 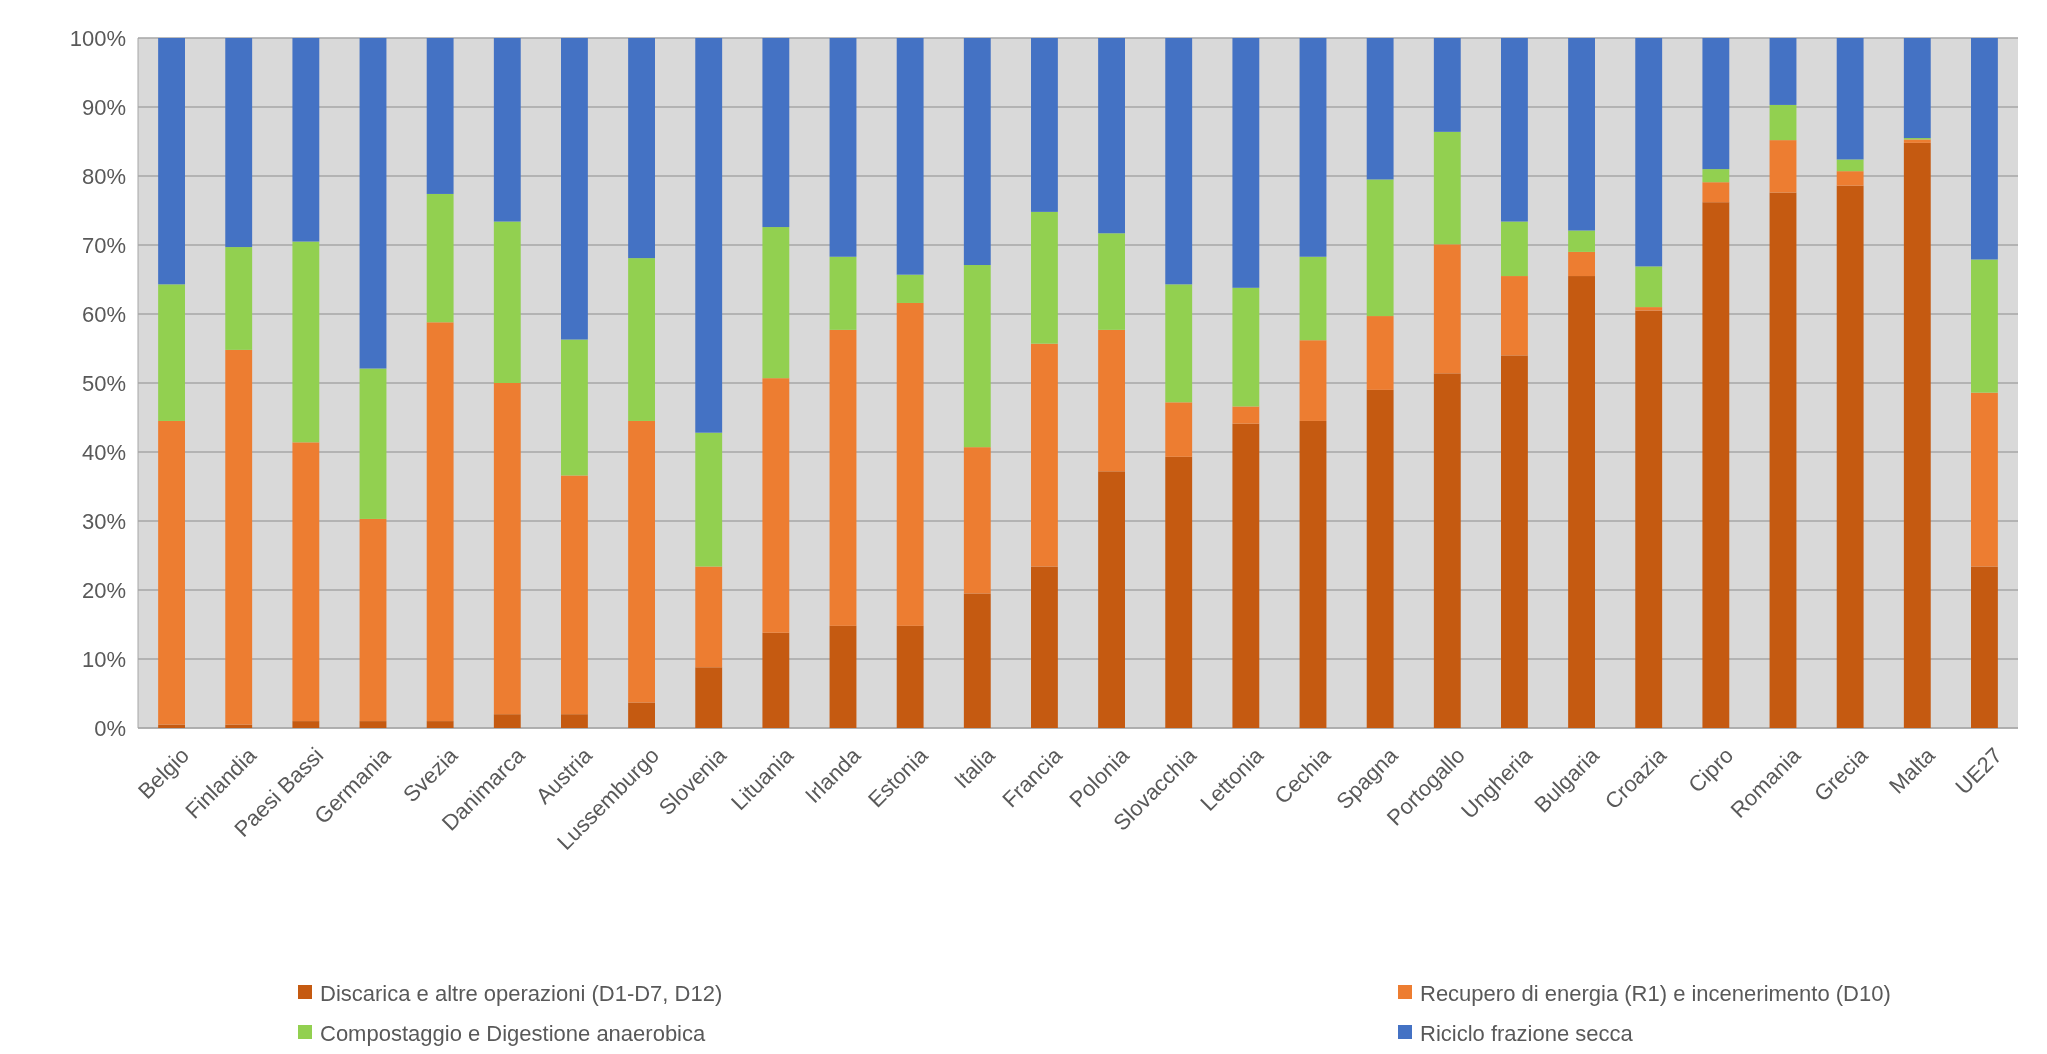 What do you see at coordinates (1655, 993) in the screenshot?
I see `legend-label: Recupero di energia (R1) e incenerimento (D10)` at bounding box center [1655, 993].